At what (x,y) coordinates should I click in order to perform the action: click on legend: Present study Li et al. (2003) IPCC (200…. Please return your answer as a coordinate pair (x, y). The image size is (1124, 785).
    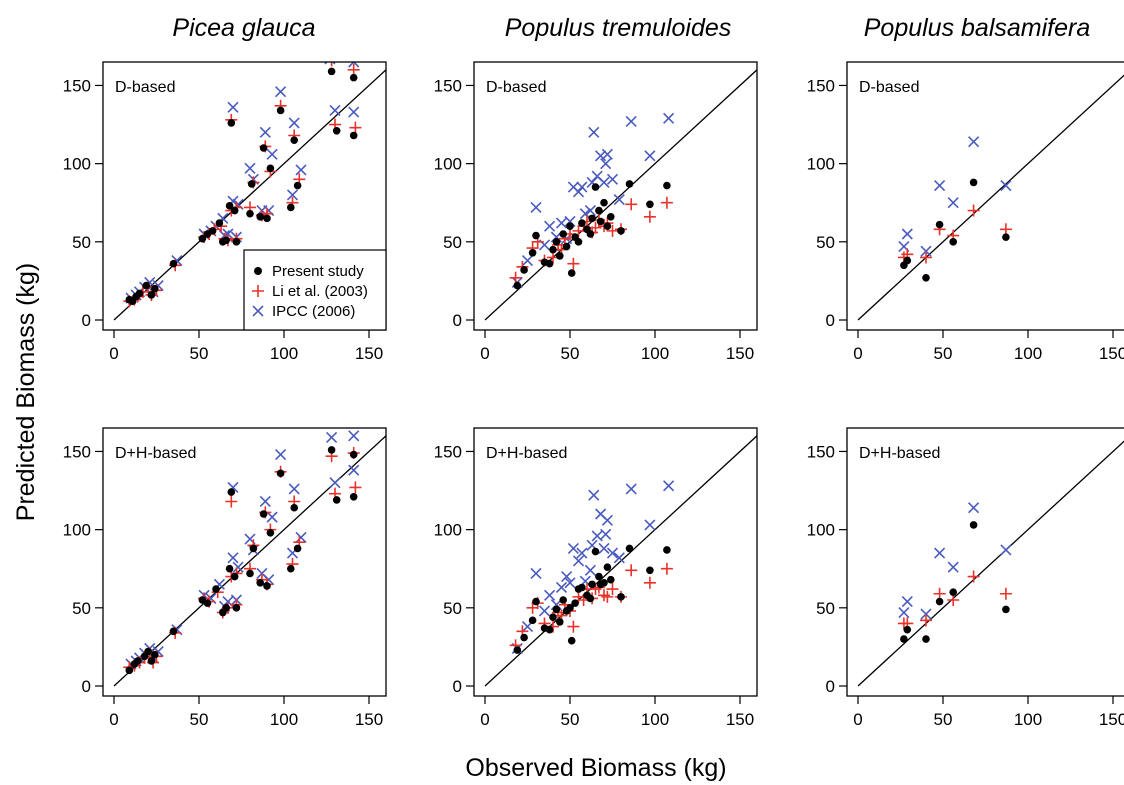
    Looking at the image, I should click on (315, 290).